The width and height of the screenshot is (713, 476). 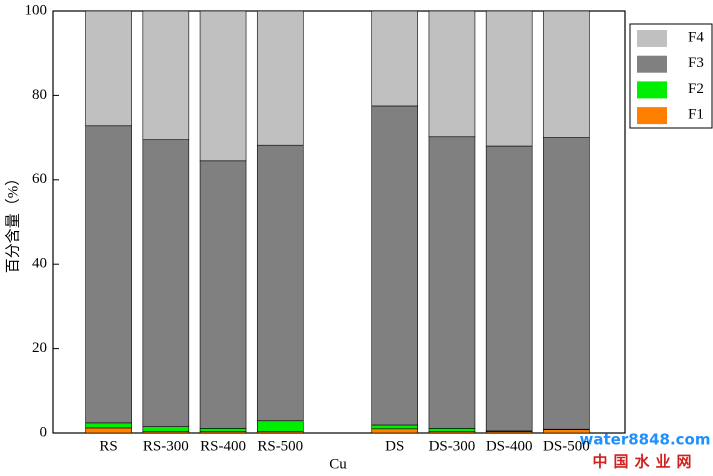 I want to click on legend-label: F4, so click(x=696, y=37).